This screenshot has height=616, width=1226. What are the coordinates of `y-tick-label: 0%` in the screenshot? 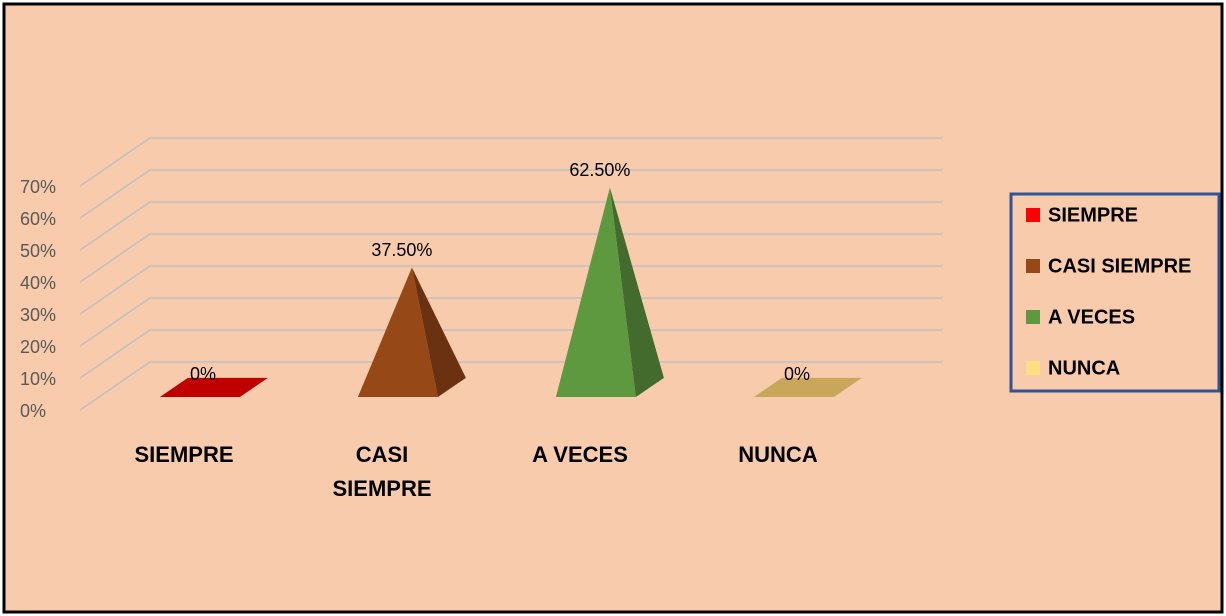 It's located at (33, 411).